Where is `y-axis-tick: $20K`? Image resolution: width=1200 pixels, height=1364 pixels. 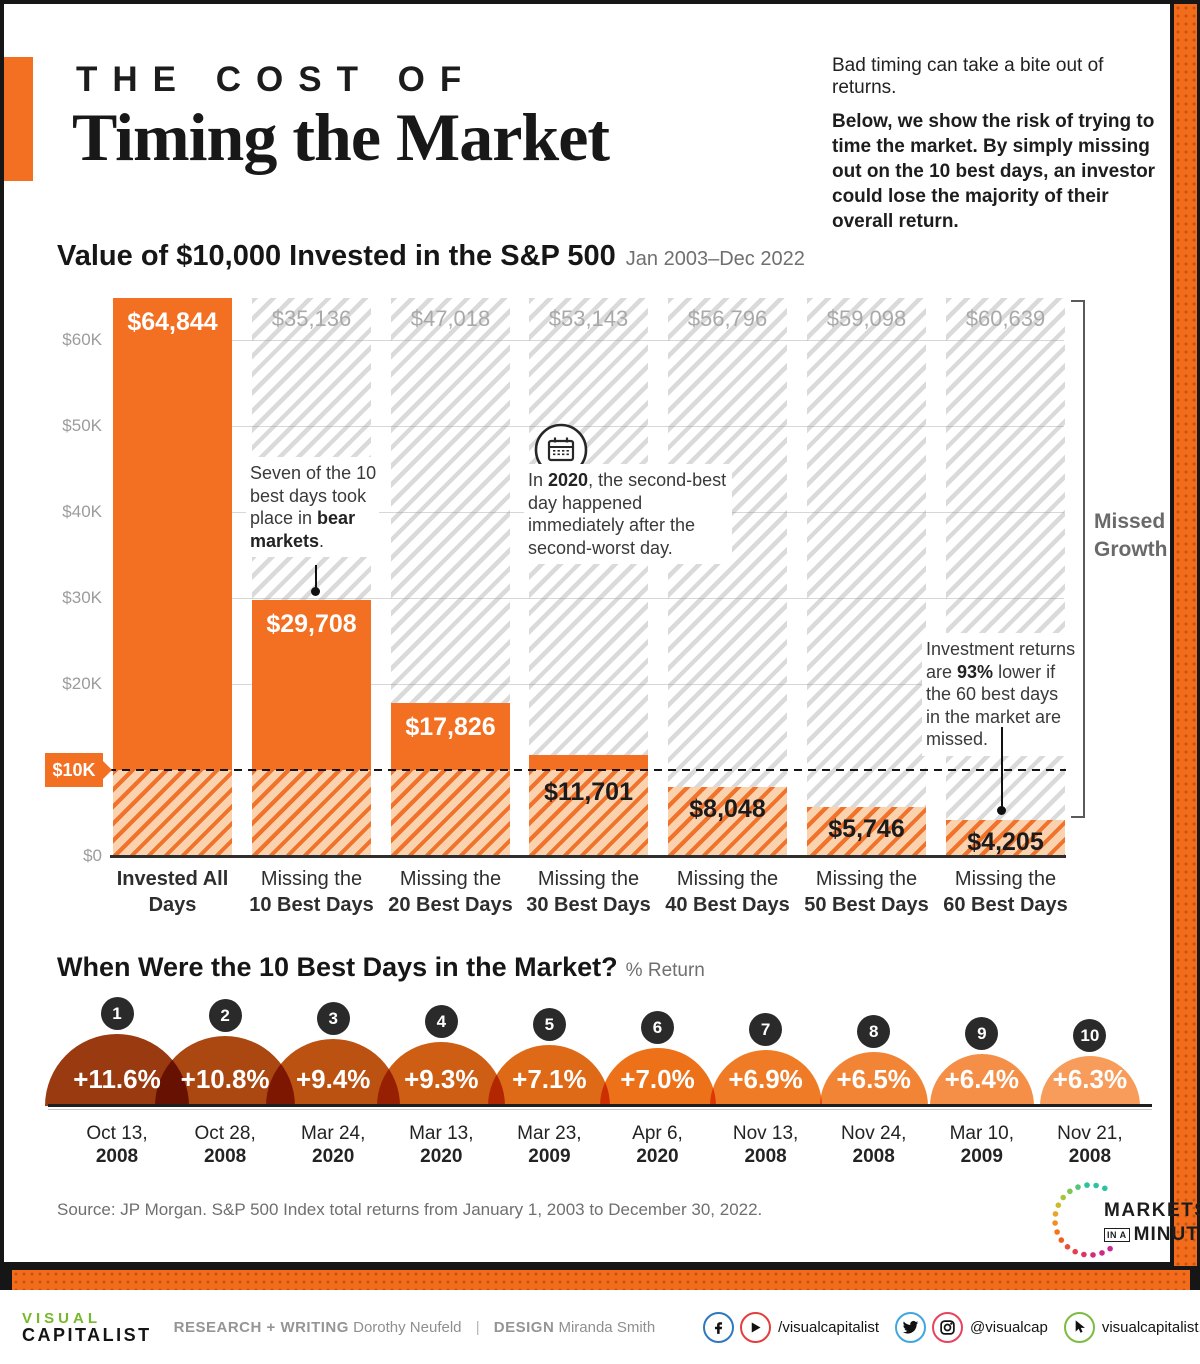
y-axis-tick: $20K is located at coordinates (82, 683).